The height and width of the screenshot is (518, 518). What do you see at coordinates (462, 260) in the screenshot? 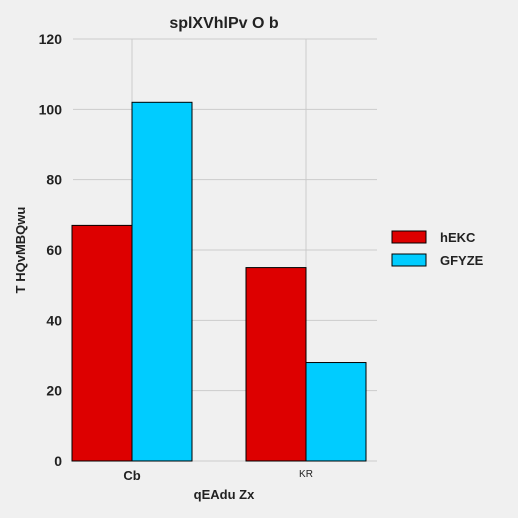
I see `legend-label-gfyze: GFYZE` at bounding box center [462, 260].